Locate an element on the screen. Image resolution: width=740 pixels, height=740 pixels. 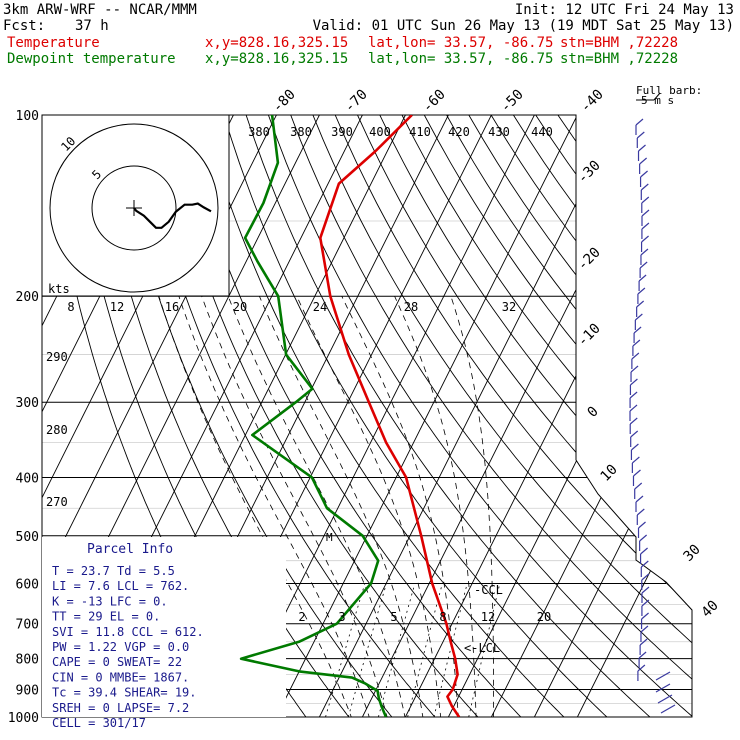
theta-label: 430 is located at coordinates (499, 132).